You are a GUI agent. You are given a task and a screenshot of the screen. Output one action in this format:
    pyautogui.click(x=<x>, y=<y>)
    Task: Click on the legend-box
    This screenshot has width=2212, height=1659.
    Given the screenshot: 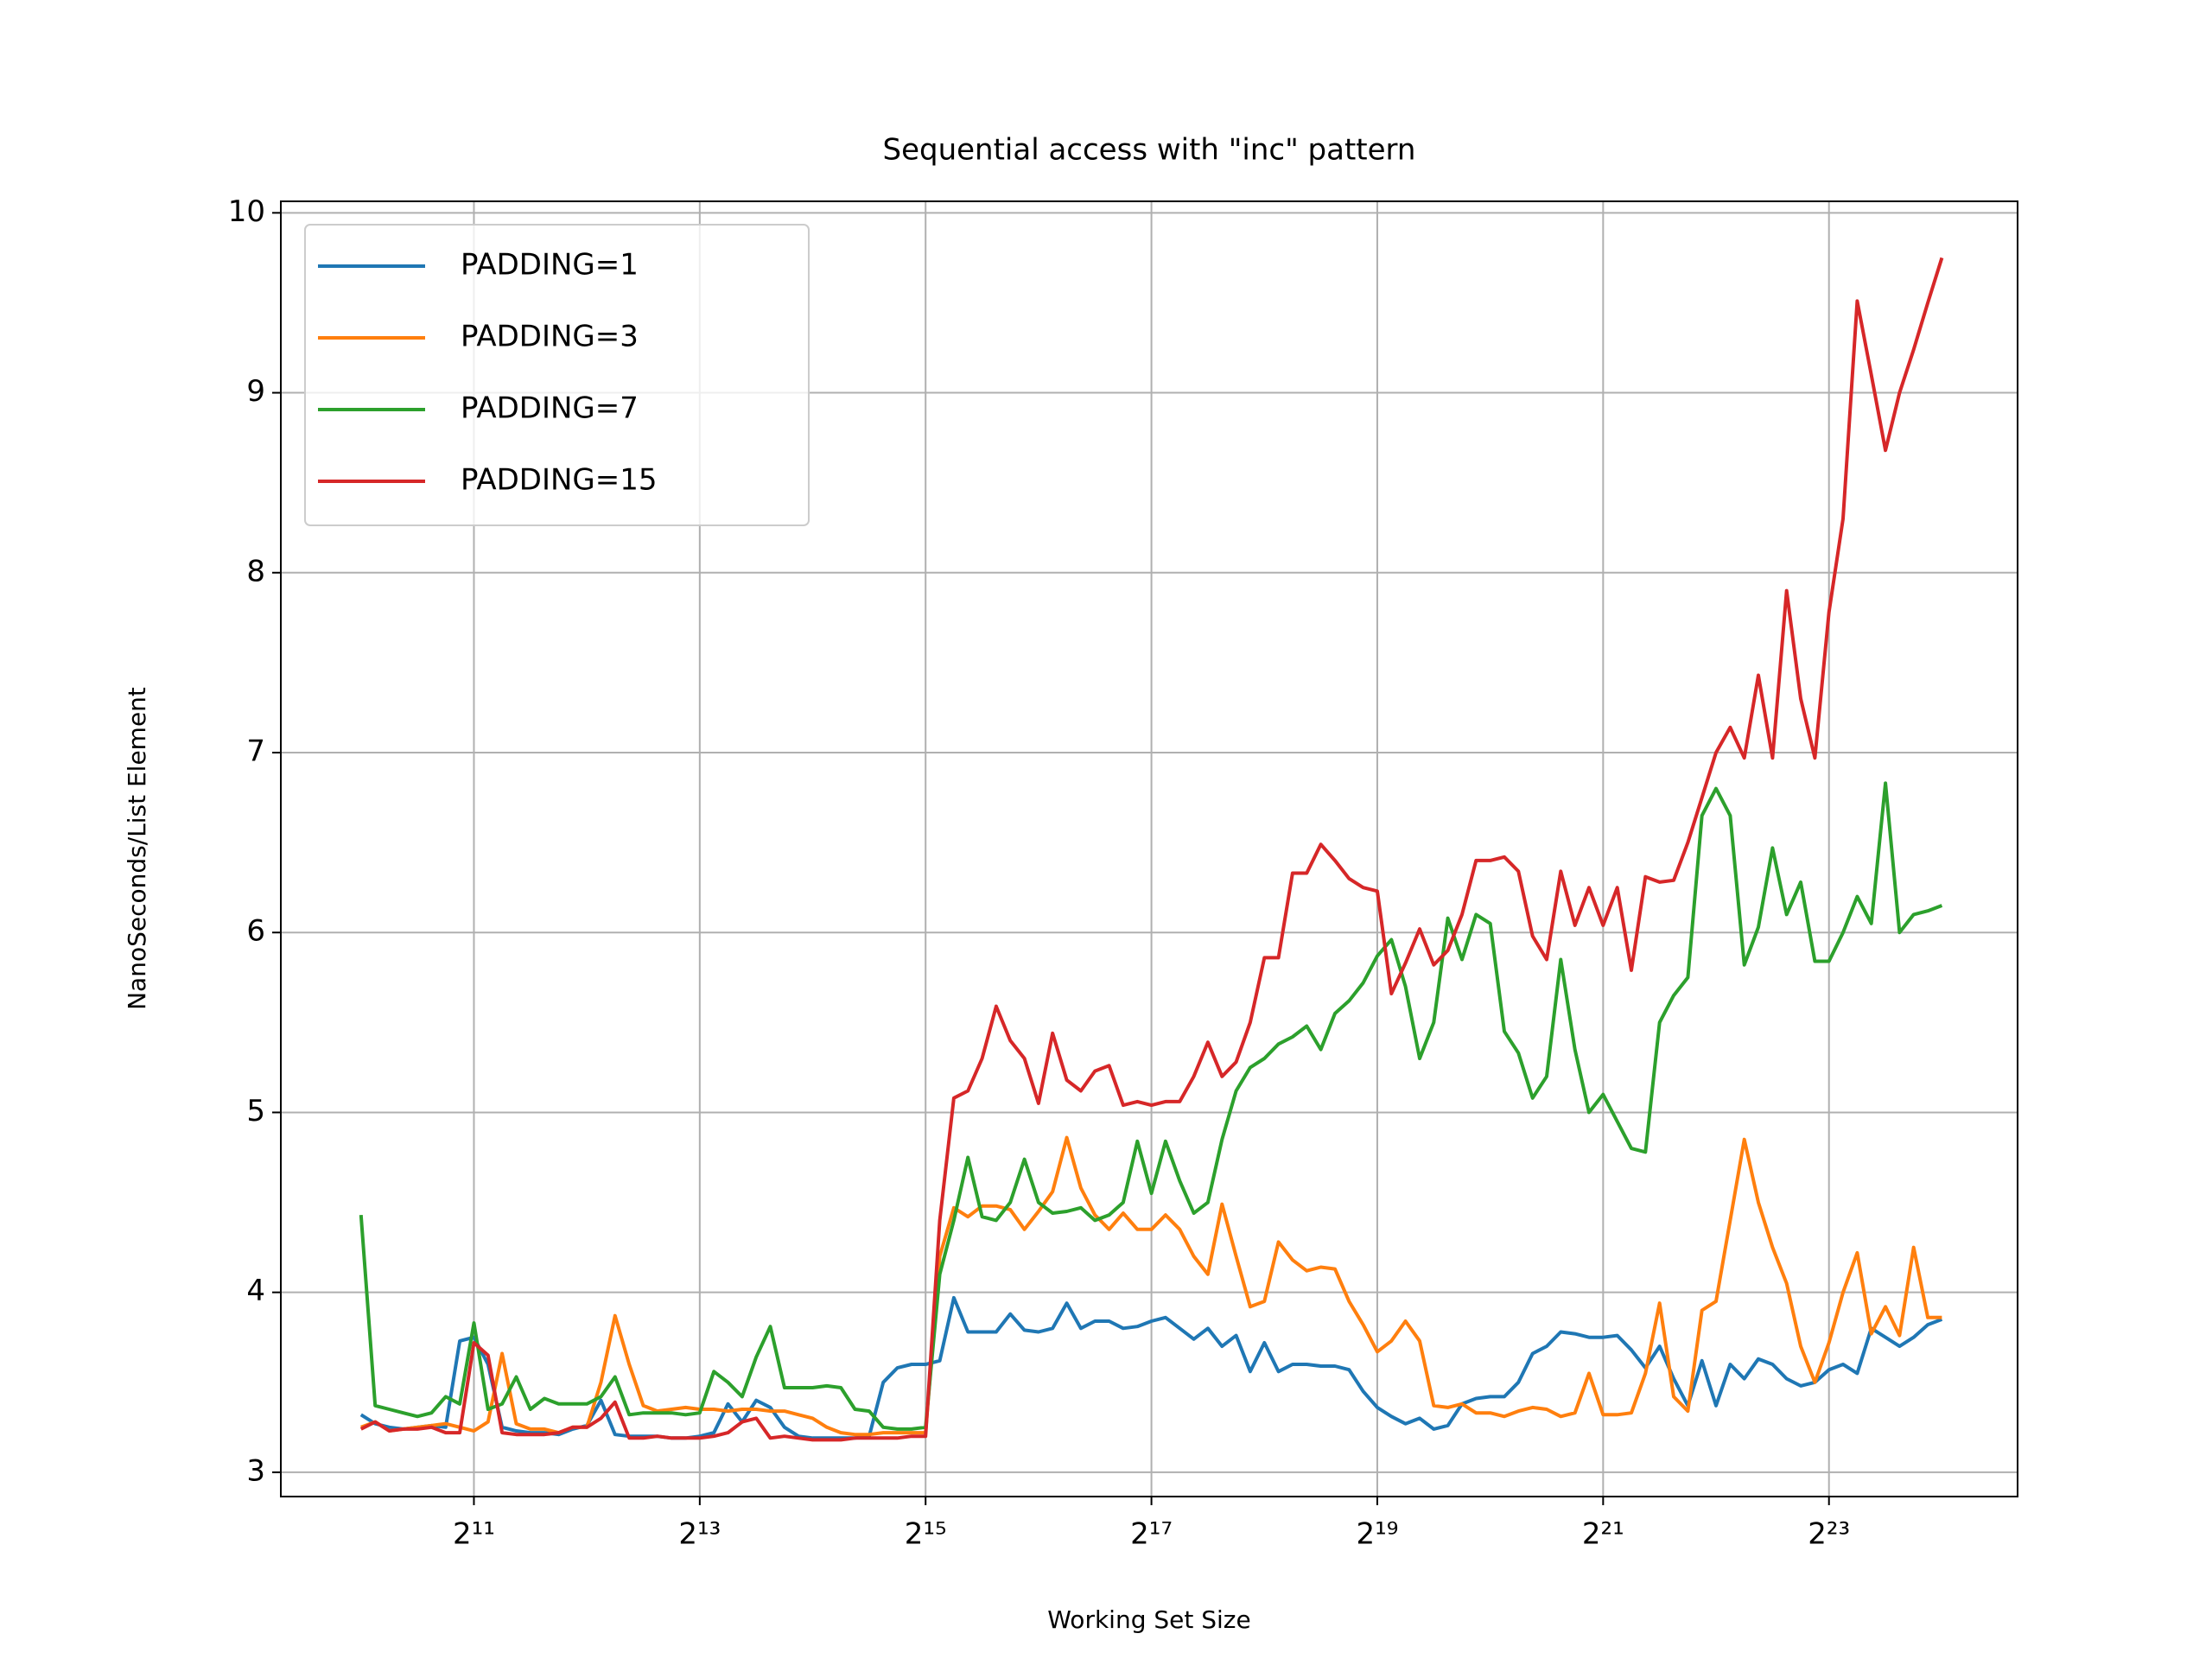 What is the action you would take?
    pyautogui.click(x=557, y=375)
    